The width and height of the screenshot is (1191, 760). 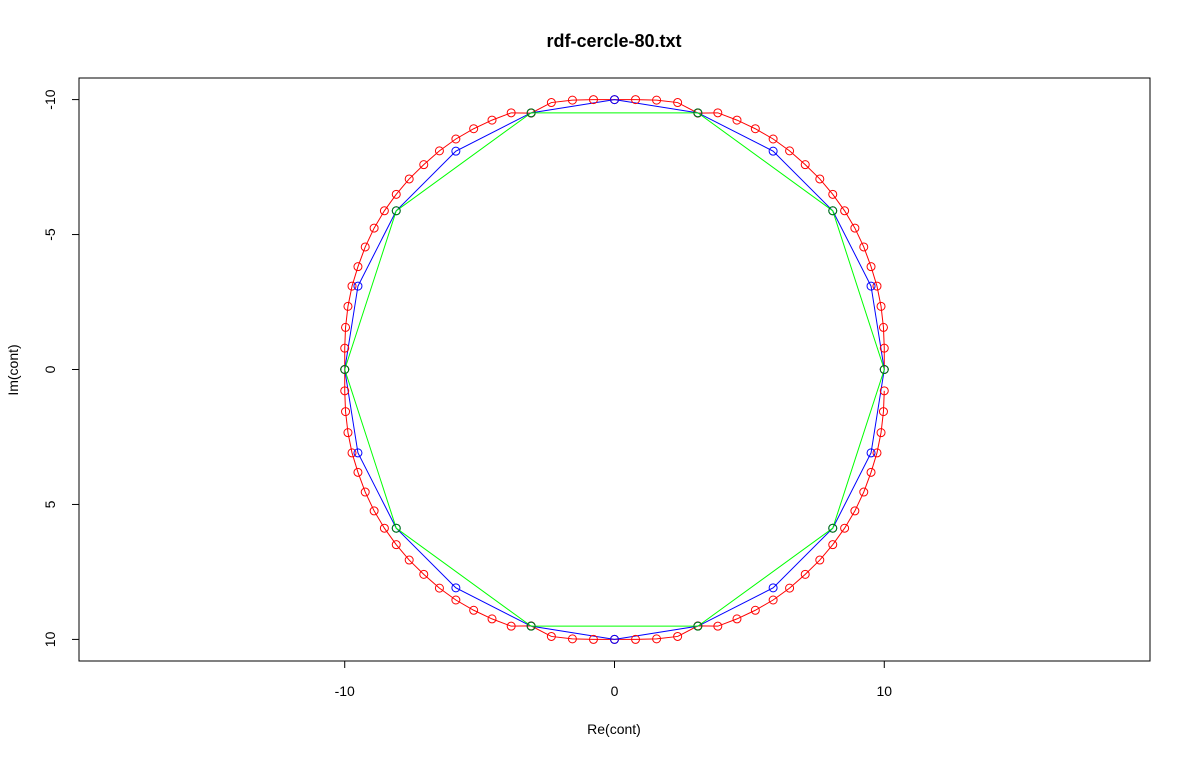 I want to click on chart-title: rdf-cercle-80.txt, so click(x=613, y=41).